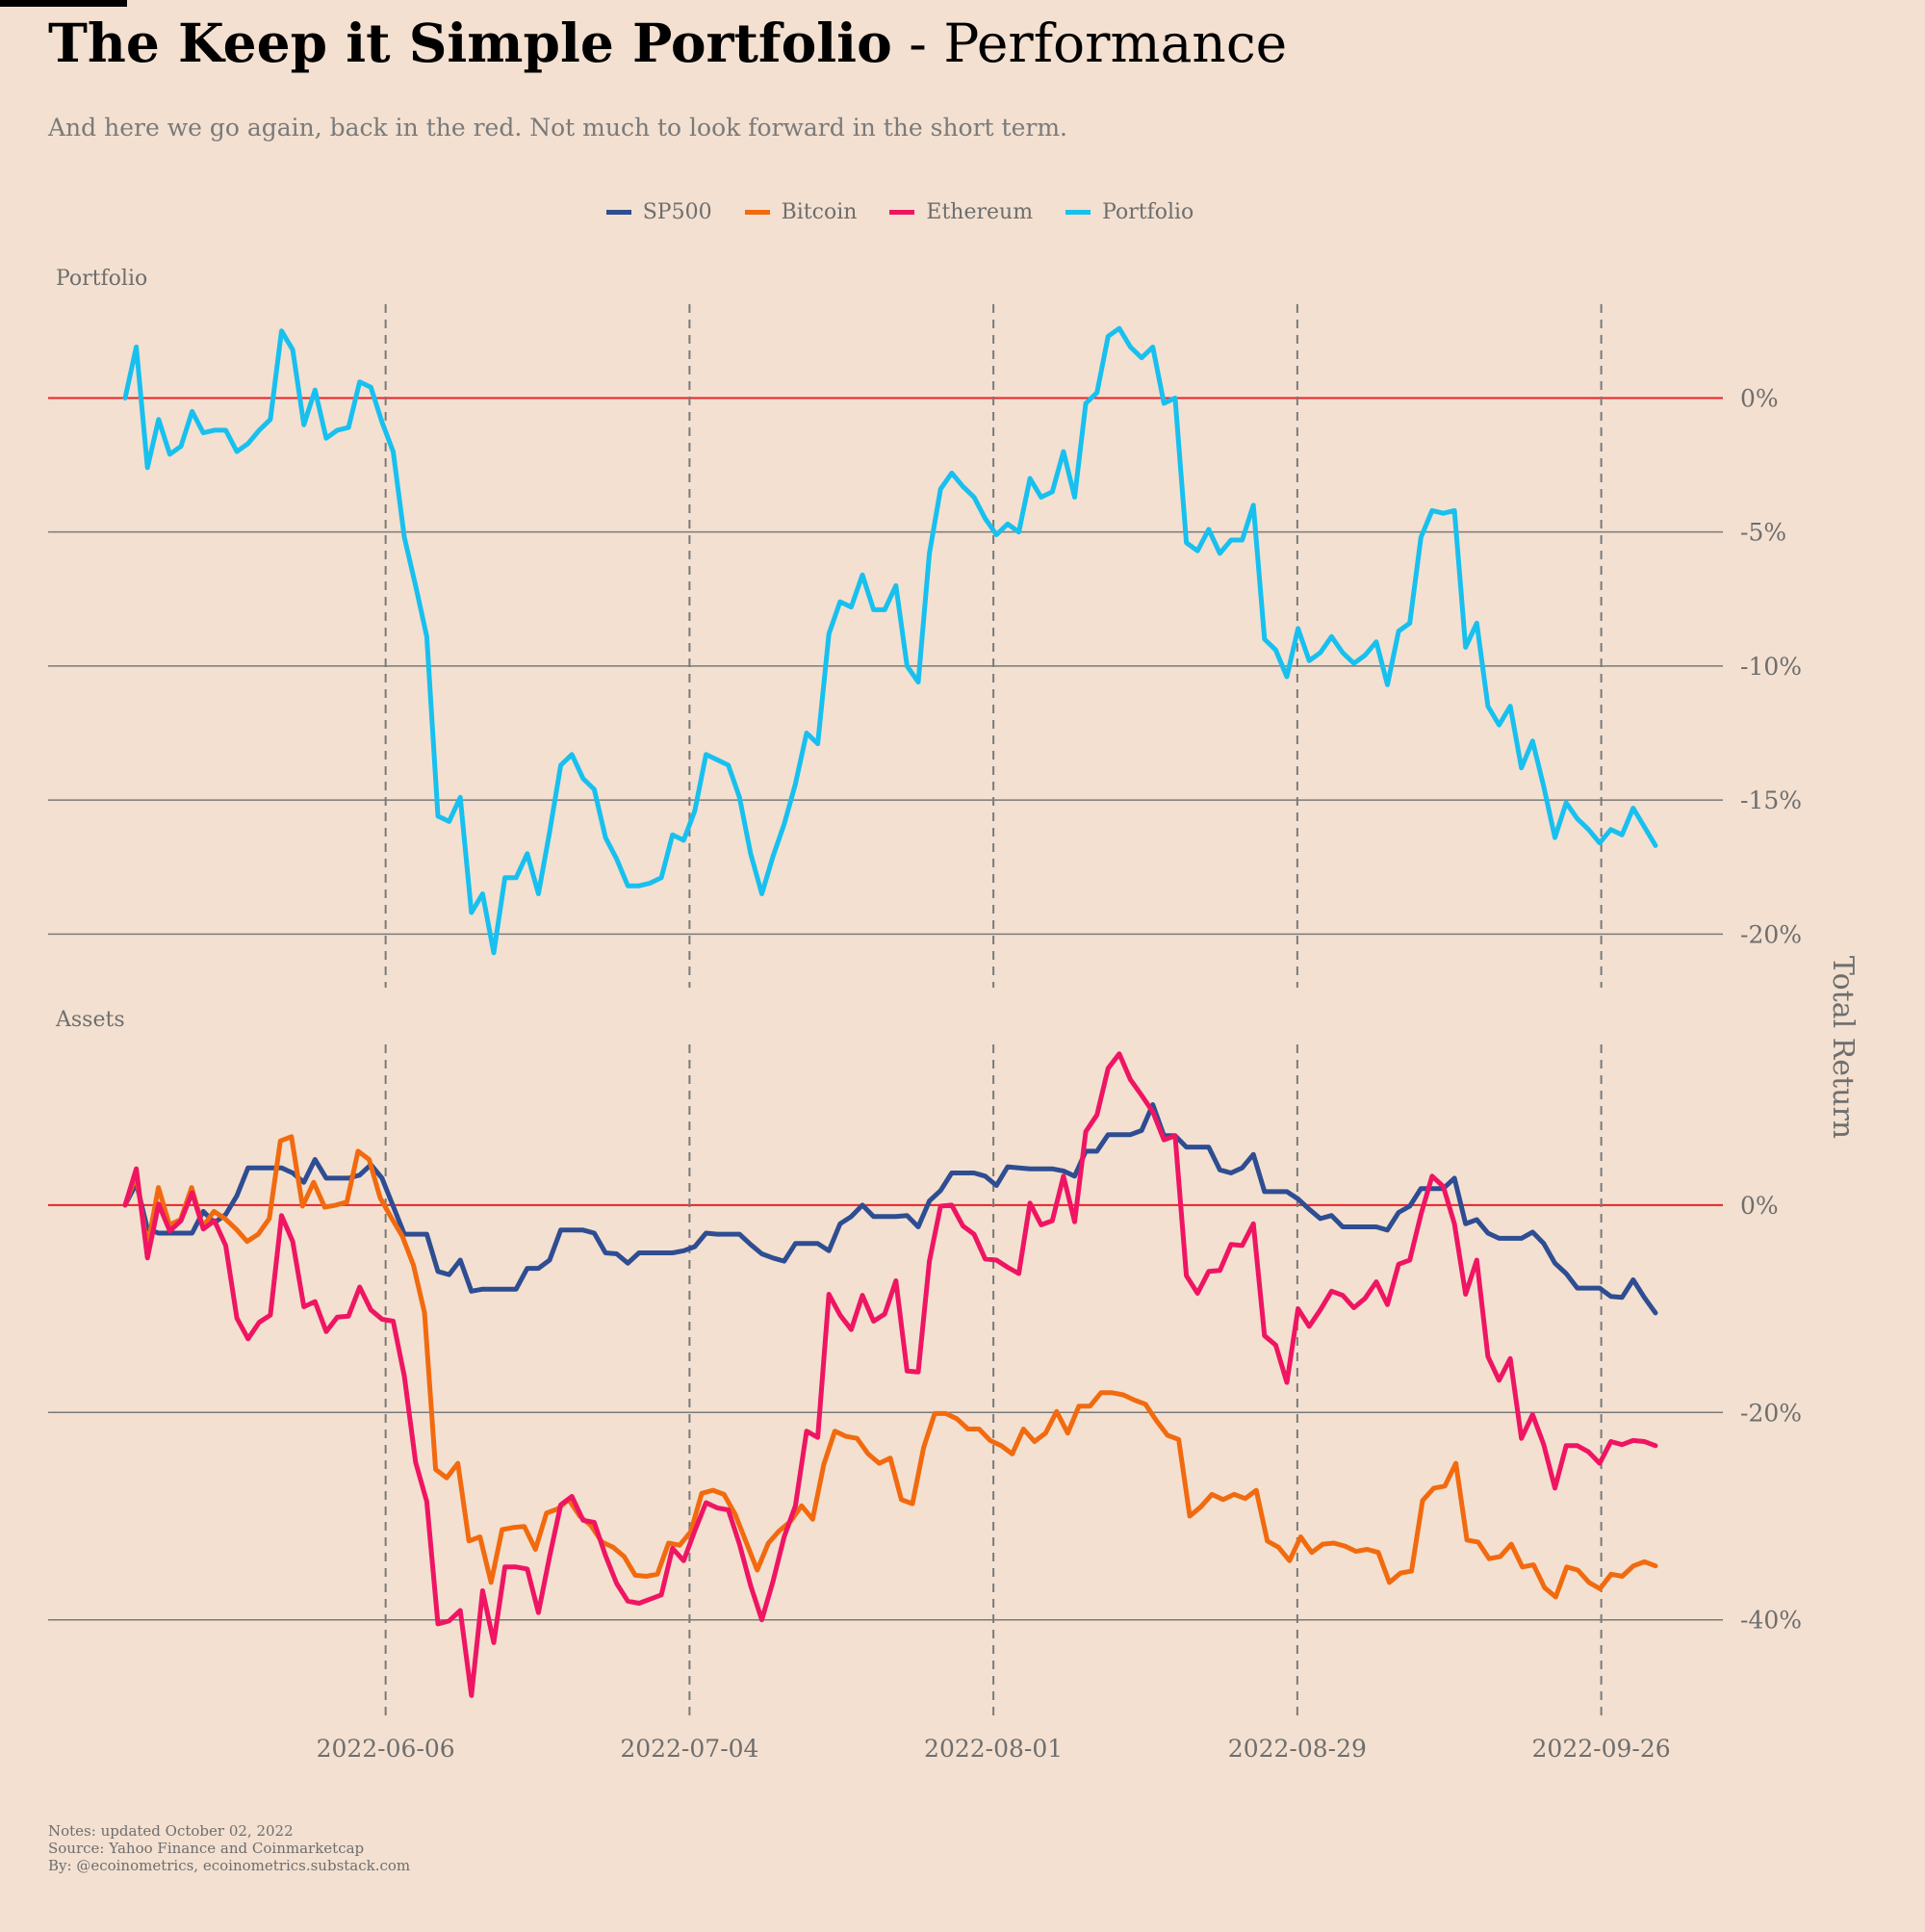 This screenshot has width=1925, height=1932. I want to click on legend-swatch-ethereum, so click(902, 212).